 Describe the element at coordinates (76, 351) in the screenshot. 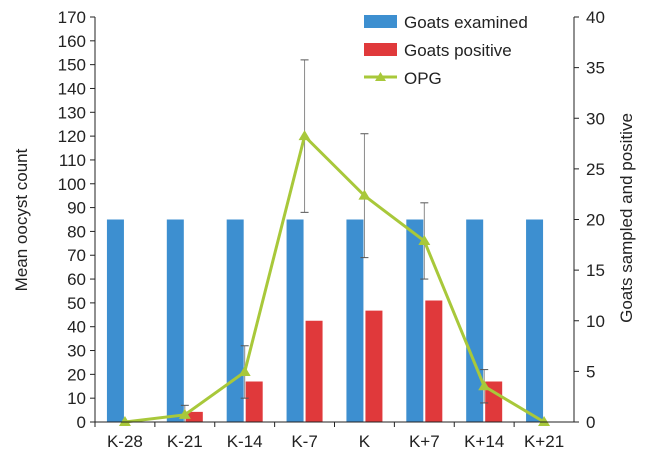

I see `y-tick-label: 30` at that location.